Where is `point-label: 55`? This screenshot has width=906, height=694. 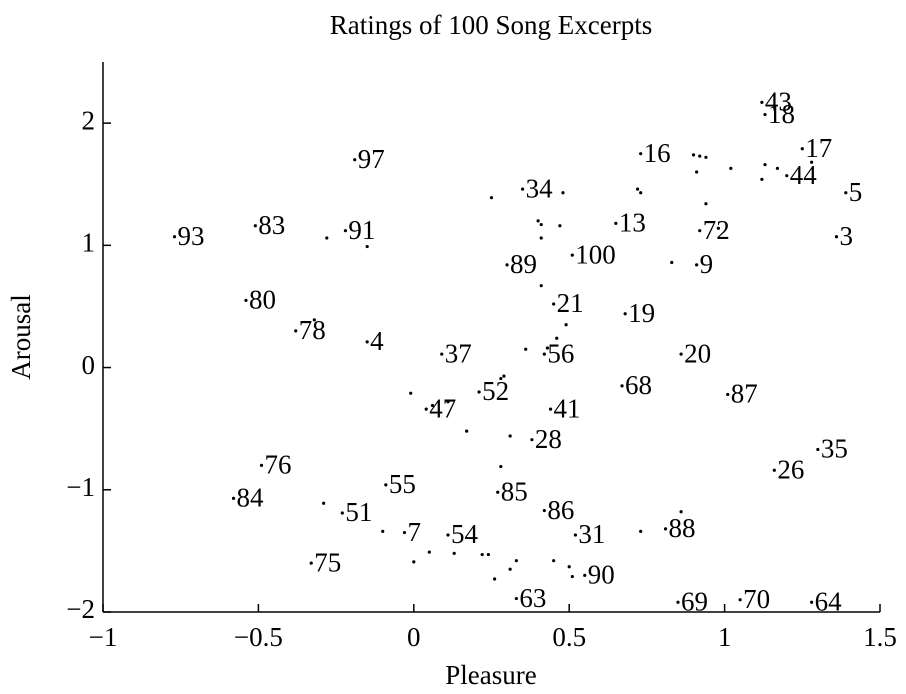
point-label: 55 is located at coordinates (402, 484).